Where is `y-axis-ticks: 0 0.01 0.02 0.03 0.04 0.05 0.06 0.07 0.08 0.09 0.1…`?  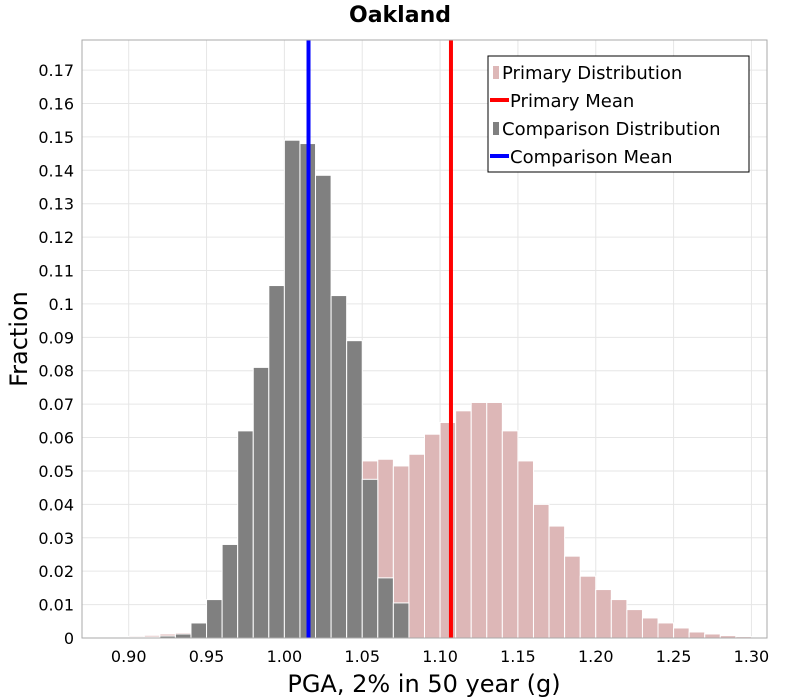 y-axis-ticks: 0 0.01 0.02 0.03 0.04 0.05 0.06 0.07 0.08 0.09 0.1… is located at coordinates (56, 354).